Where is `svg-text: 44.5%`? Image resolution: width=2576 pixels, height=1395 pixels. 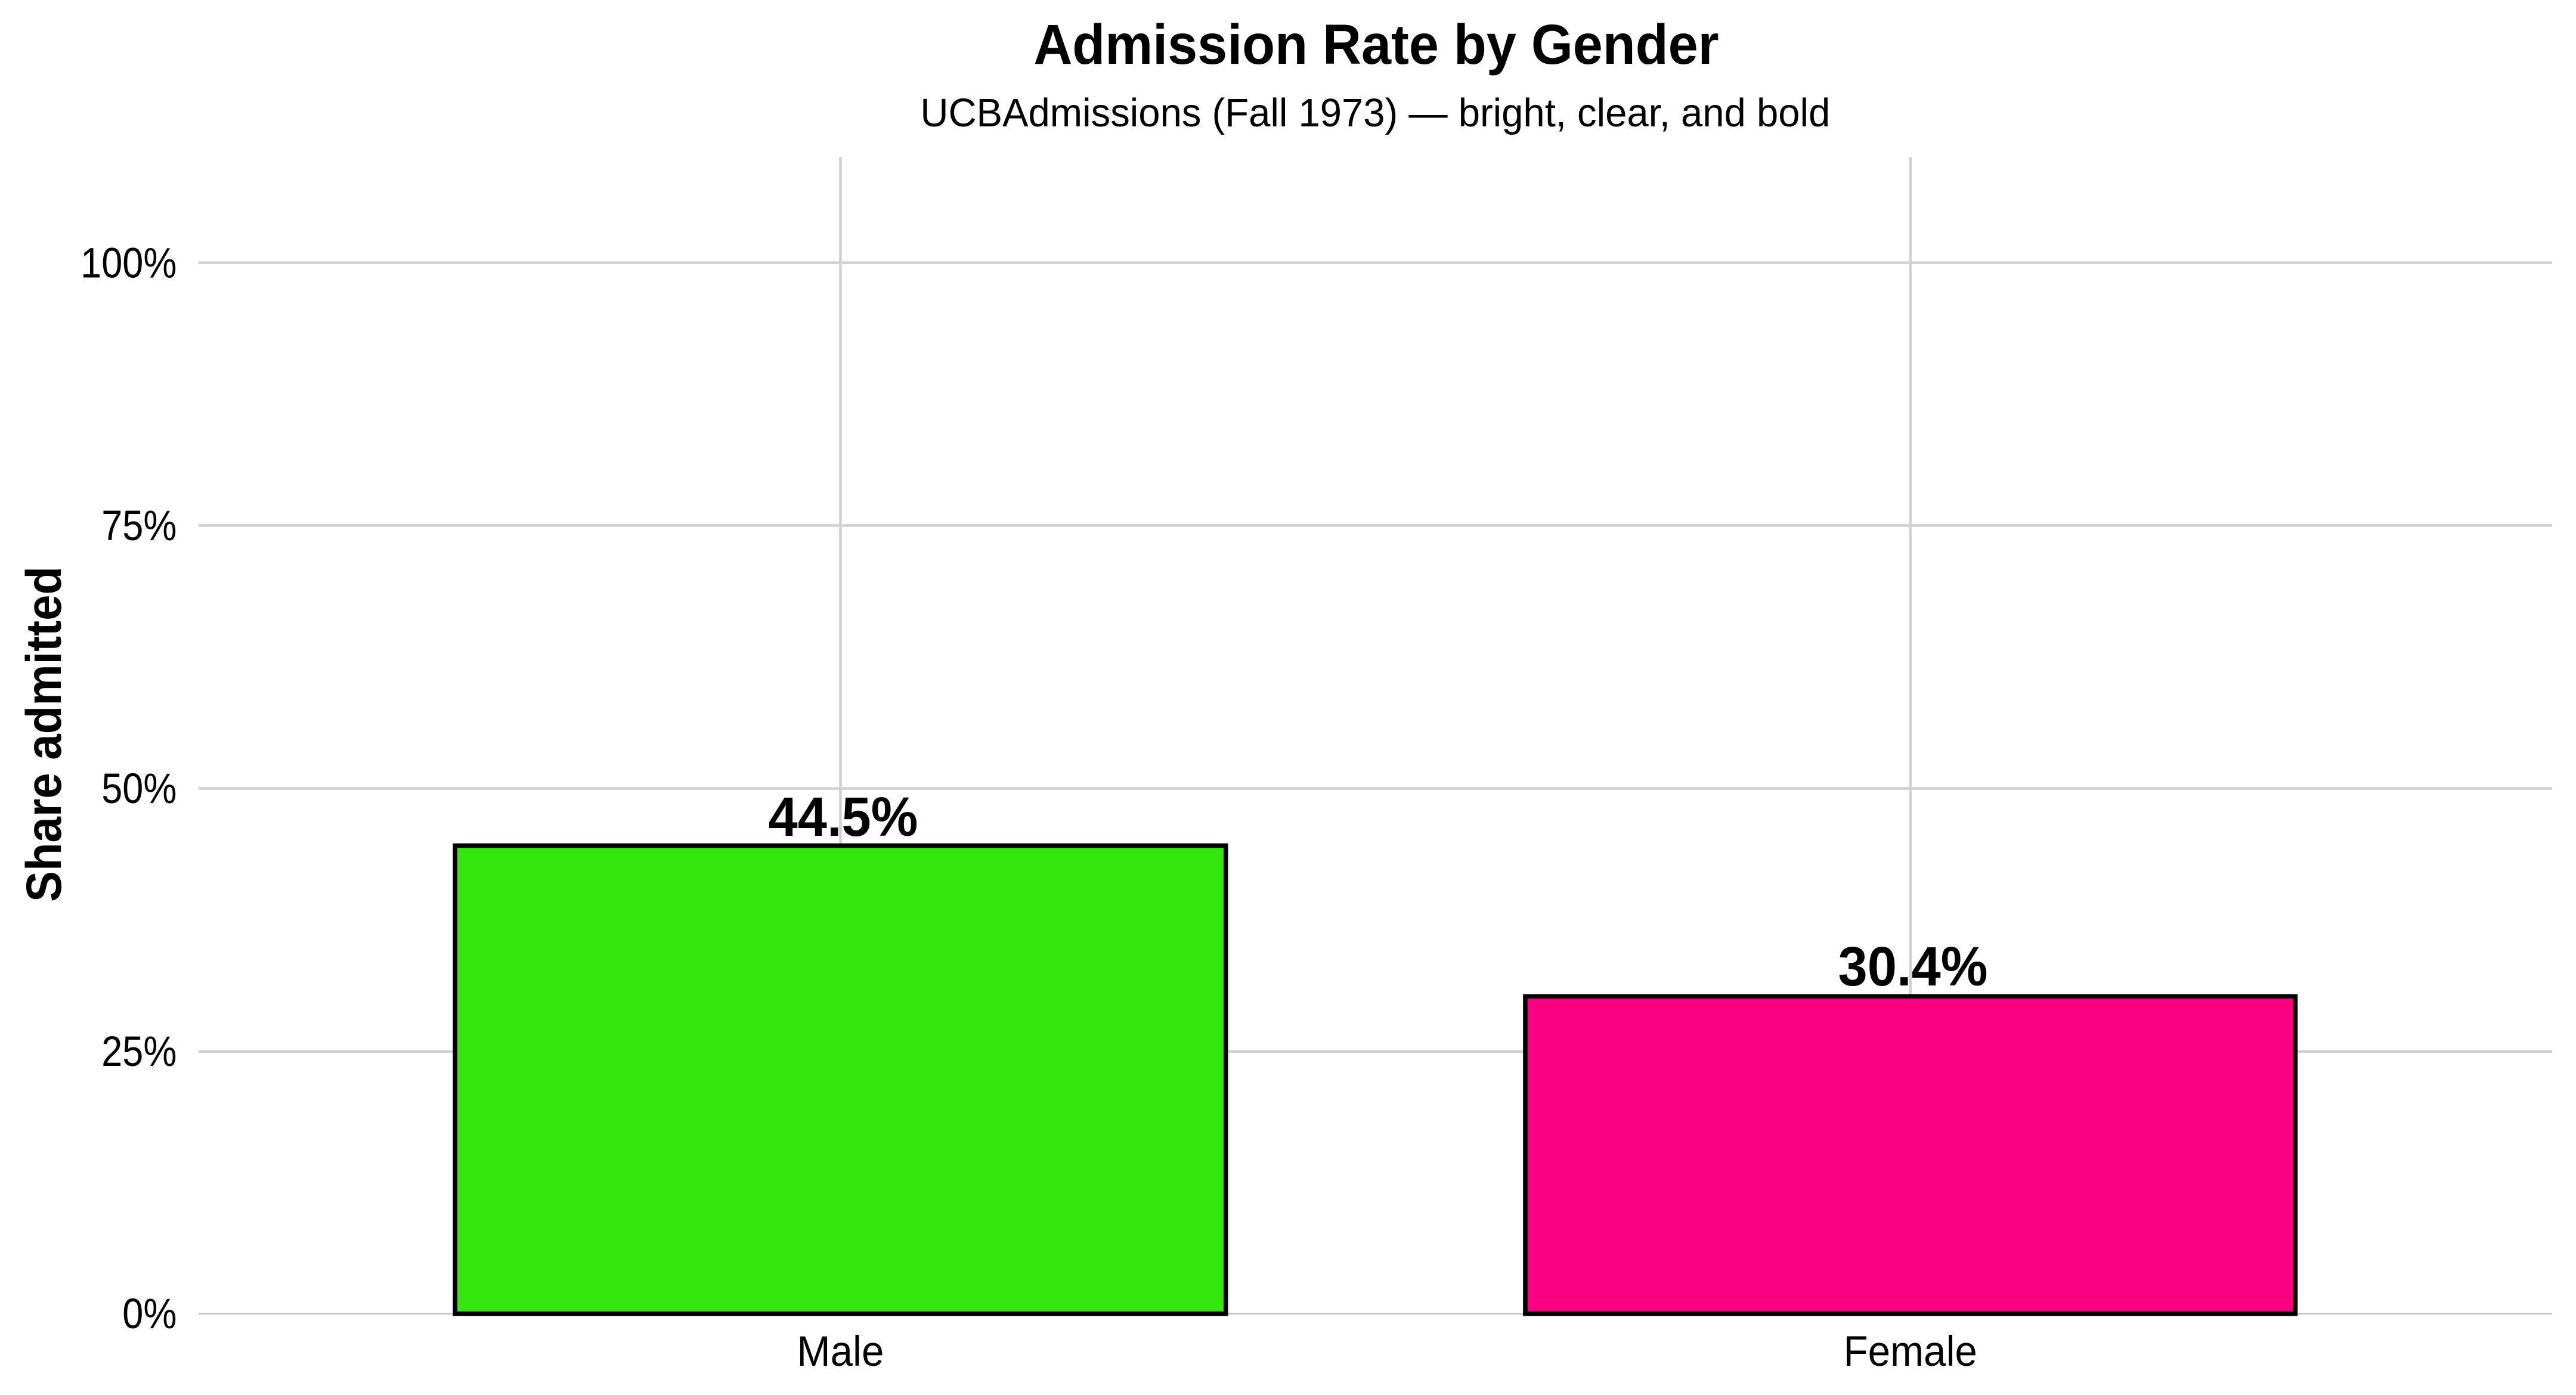
svg-text: 44.5% is located at coordinates (844, 817).